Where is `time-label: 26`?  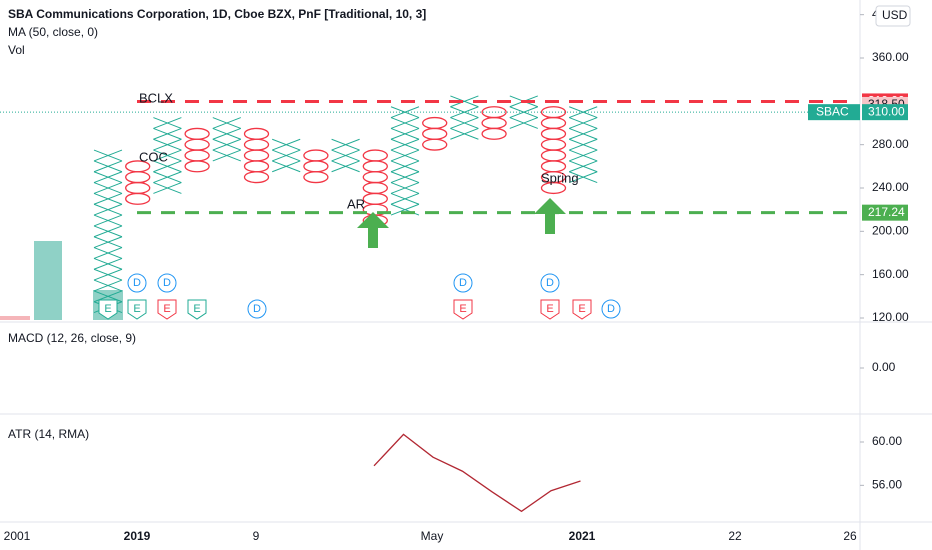 time-label: 26 is located at coordinates (850, 536).